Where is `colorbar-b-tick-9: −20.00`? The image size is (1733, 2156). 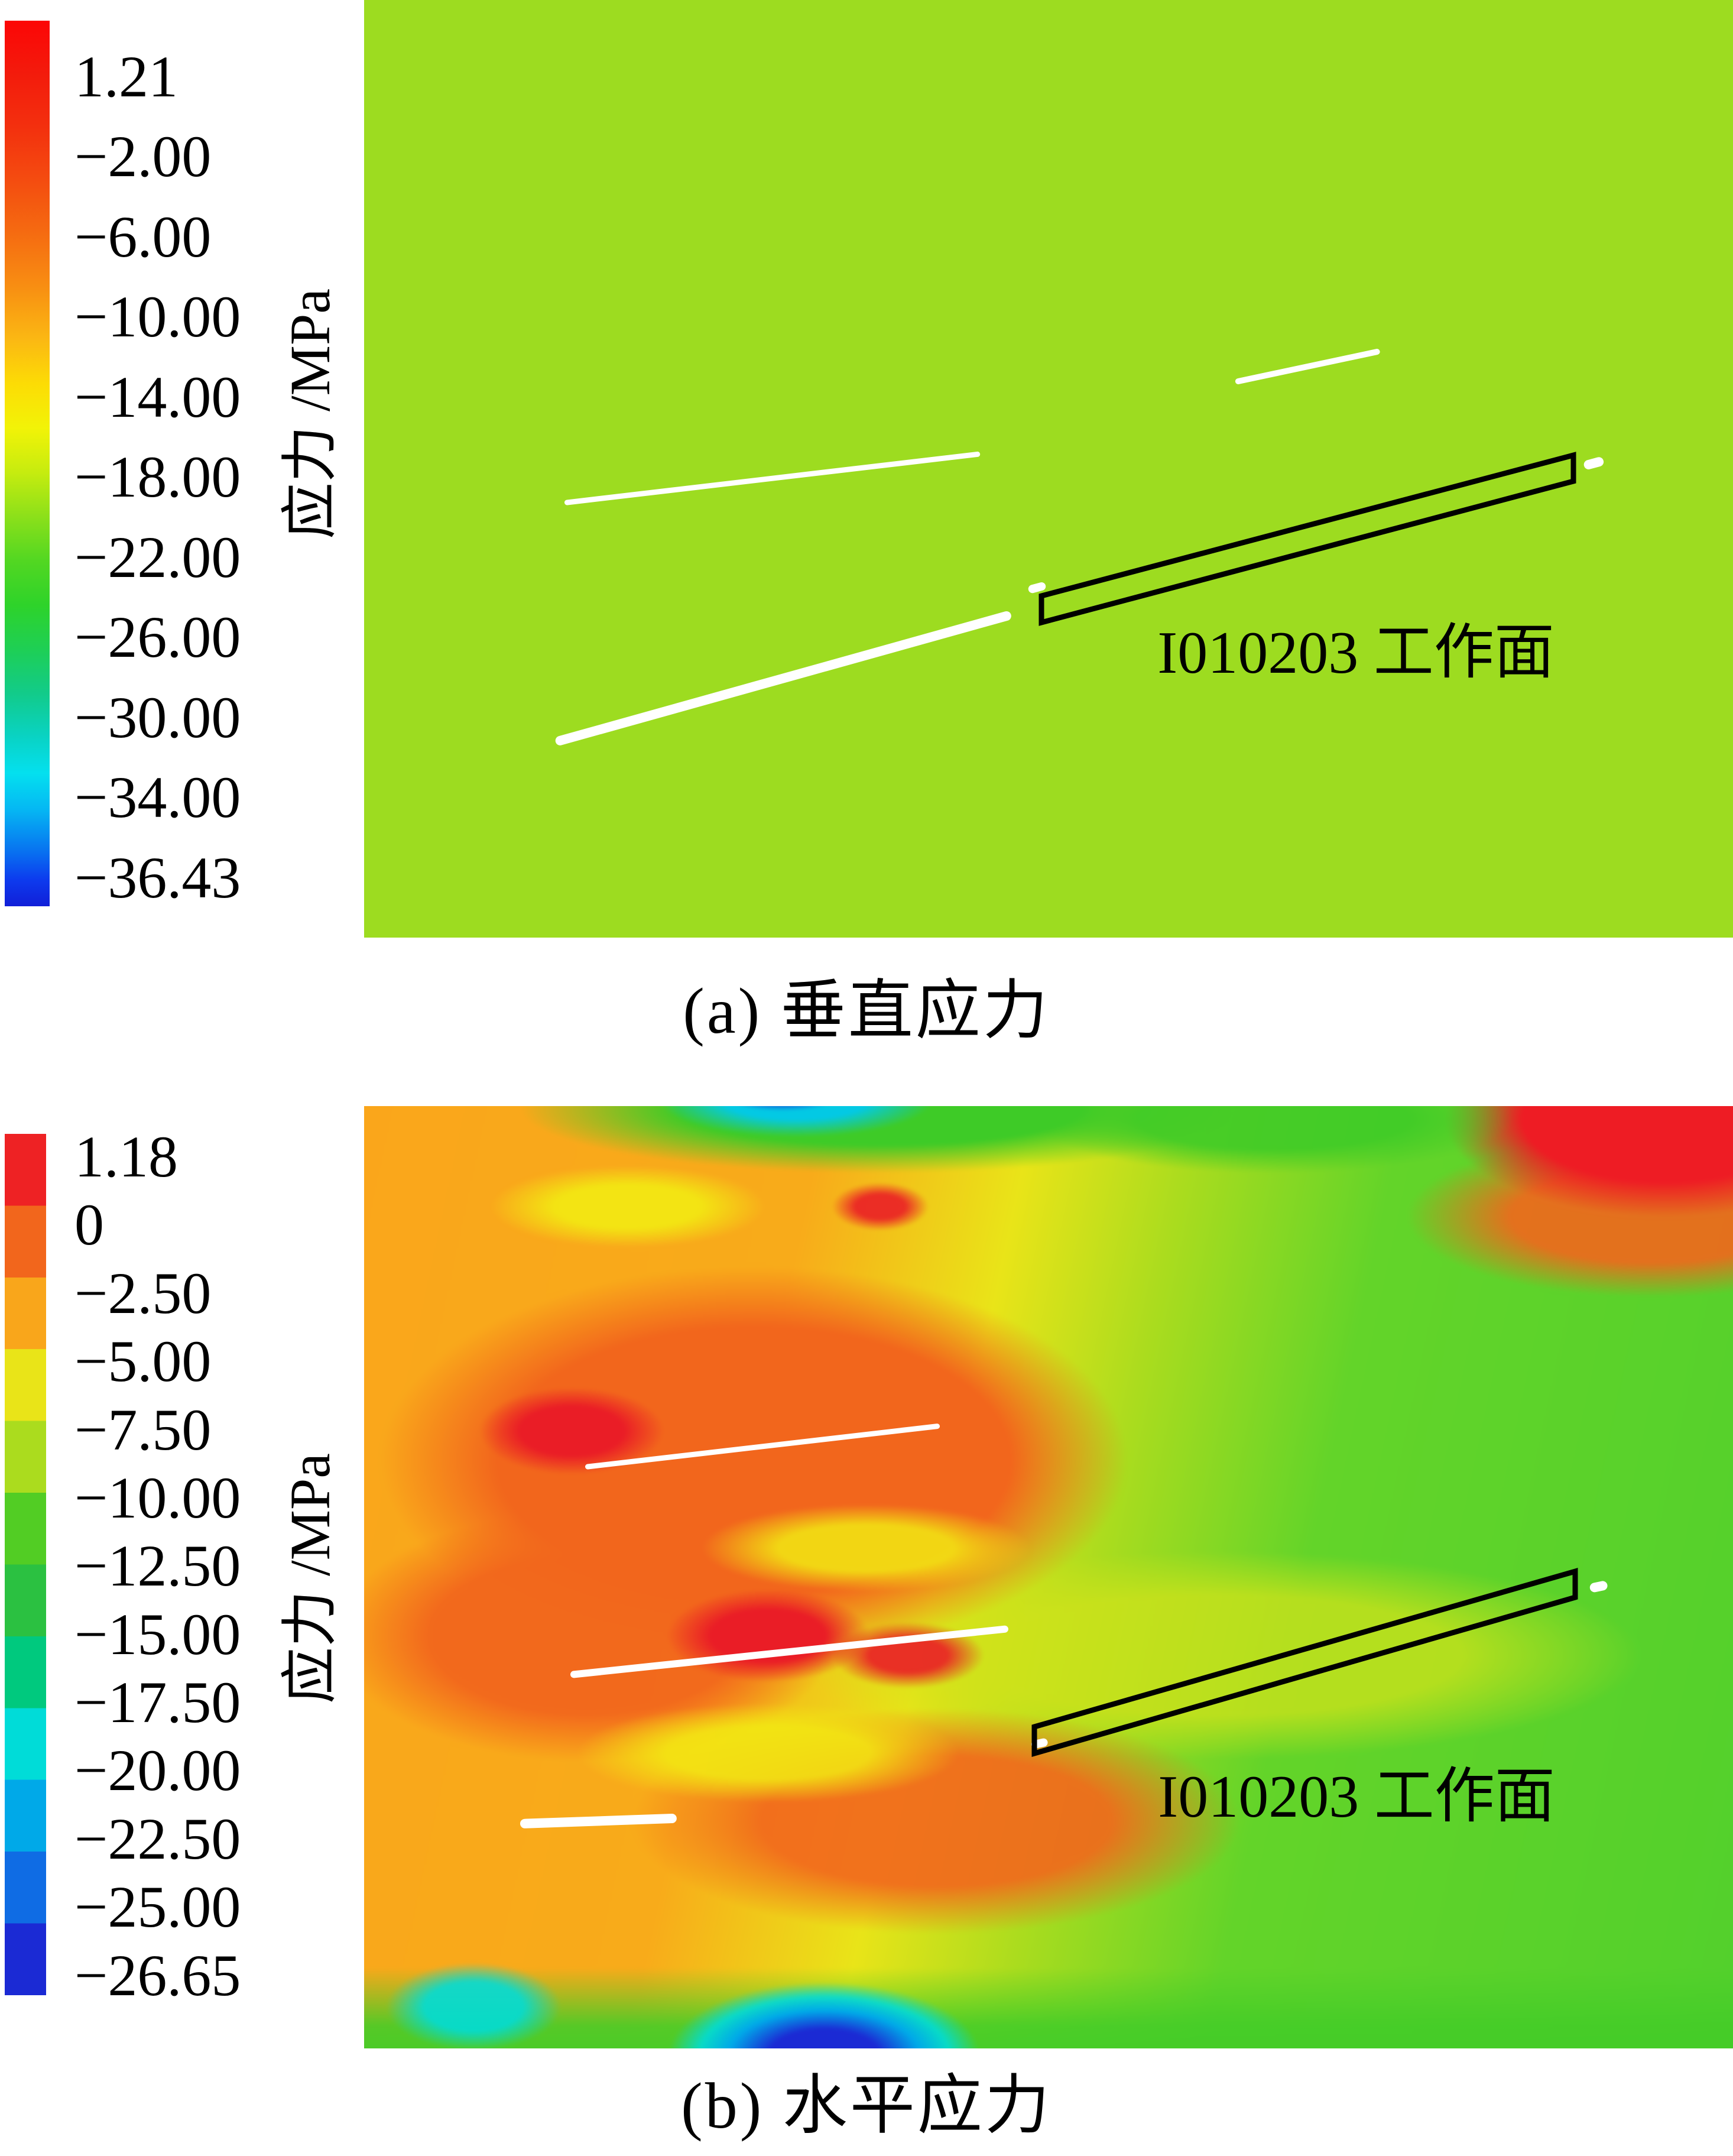 colorbar-b-tick-9: −20.00 is located at coordinates (157, 1770).